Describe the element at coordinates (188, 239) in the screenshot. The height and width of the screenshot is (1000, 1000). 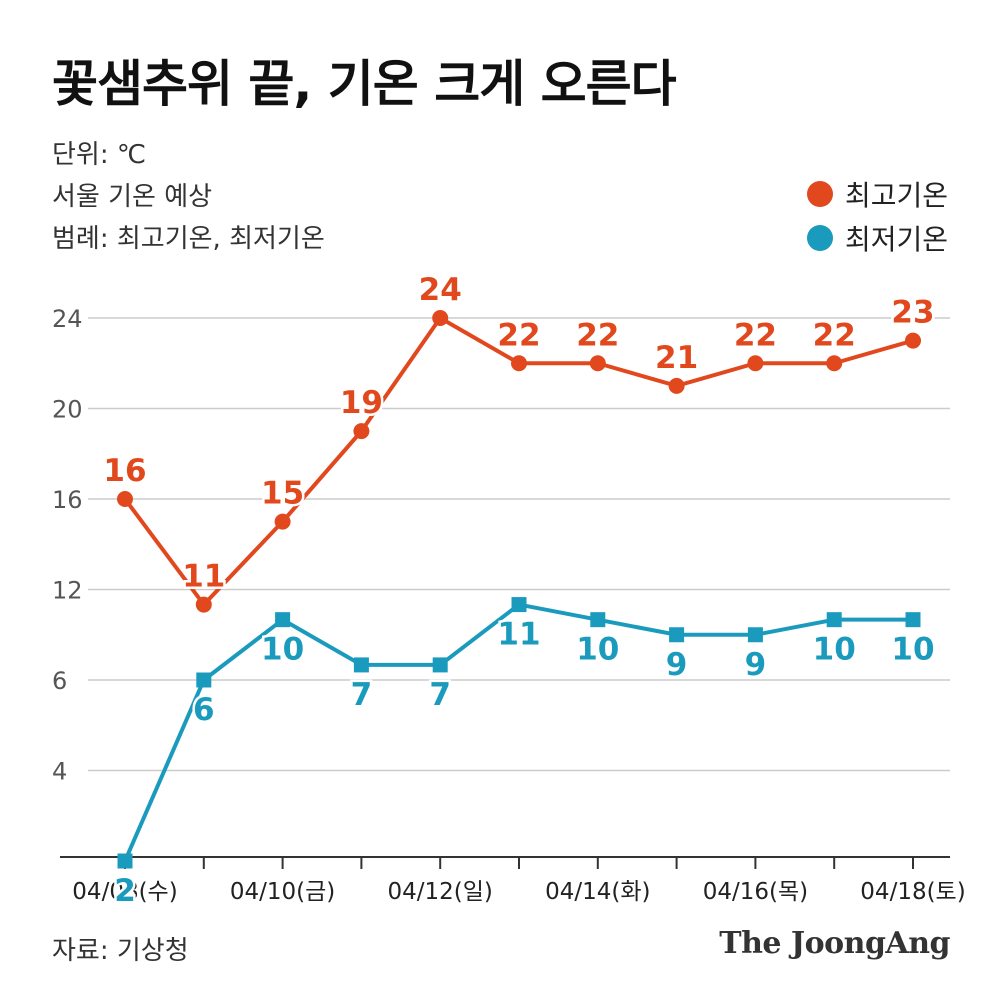
I see `legend-text: 범례: 최고기온, 최저기온` at that location.